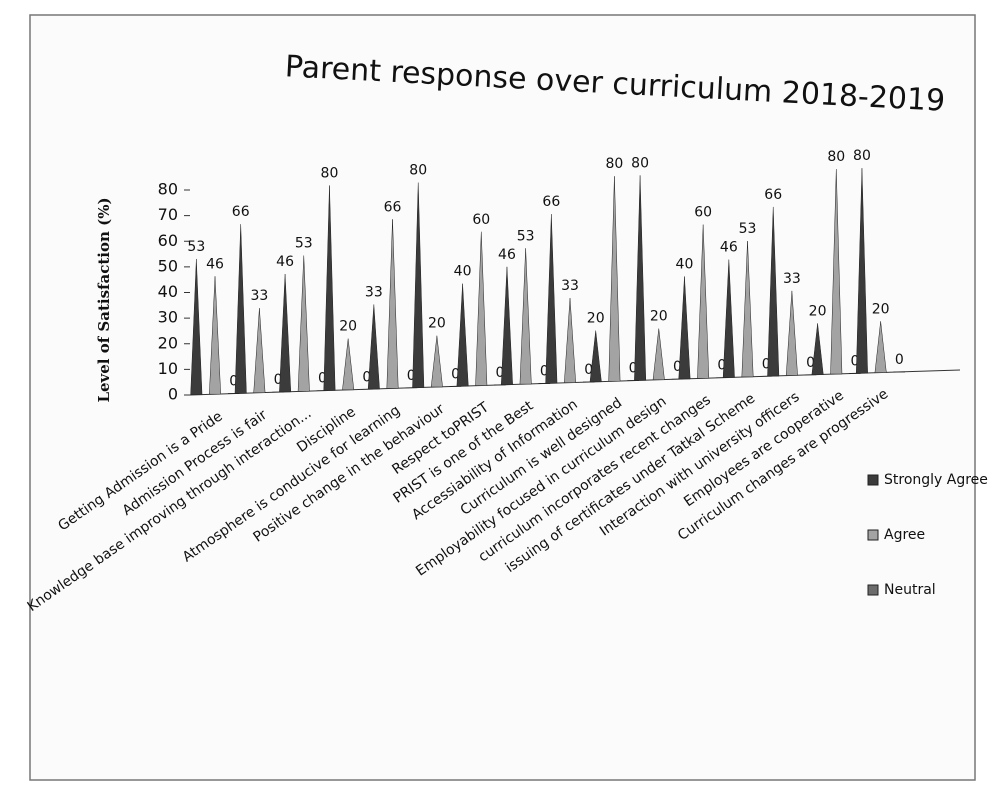  I want to click on y-tick-label: 0, so click(173, 394).